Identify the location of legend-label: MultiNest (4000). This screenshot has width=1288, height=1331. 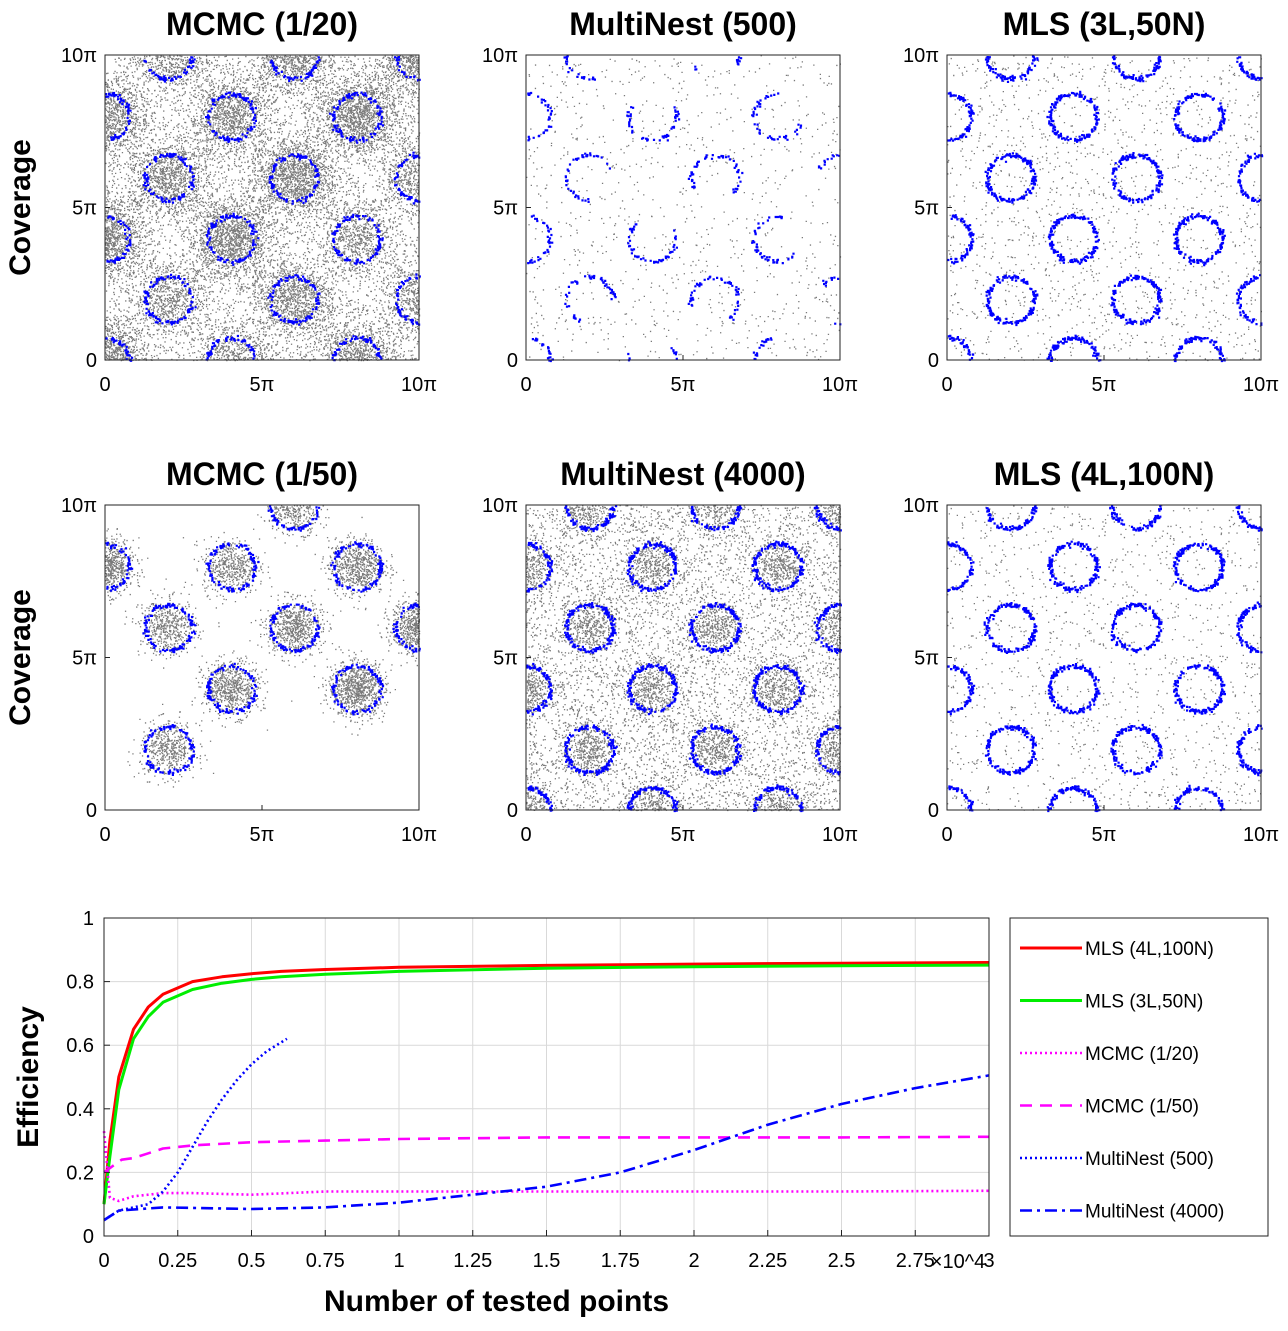
(1154, 1212).